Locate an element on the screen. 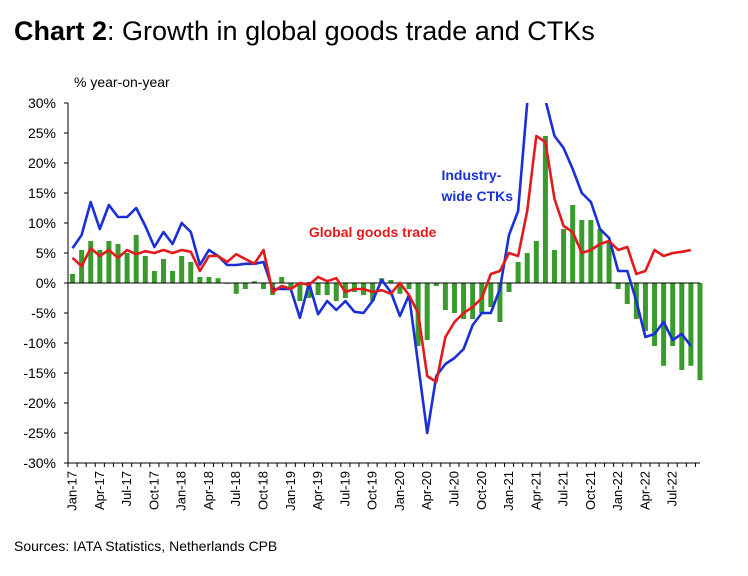 This screenshot has height=576, width=748. x-tick-label: Jan-22 is located at coordinates (617, 491).